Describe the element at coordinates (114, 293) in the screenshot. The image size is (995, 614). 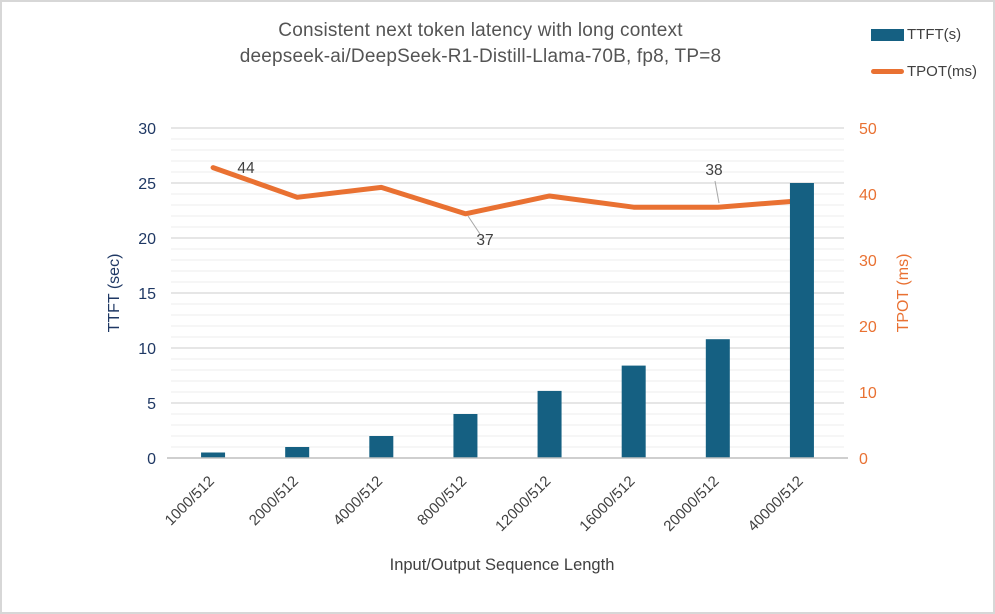
I see `left-axis-title: TTFT (sec)` at that location.